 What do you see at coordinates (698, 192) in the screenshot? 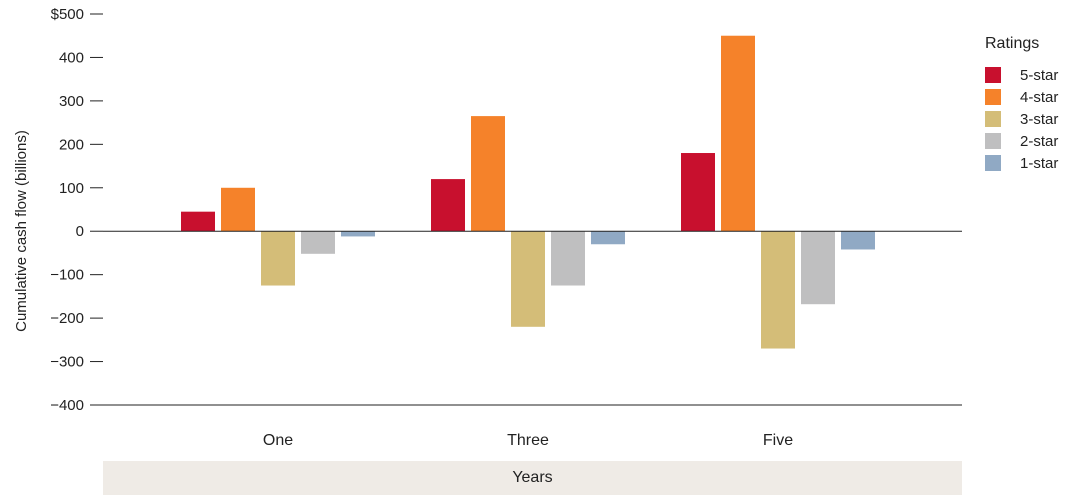
I see `bar-5-star-five` at bounding box center [698, 192].